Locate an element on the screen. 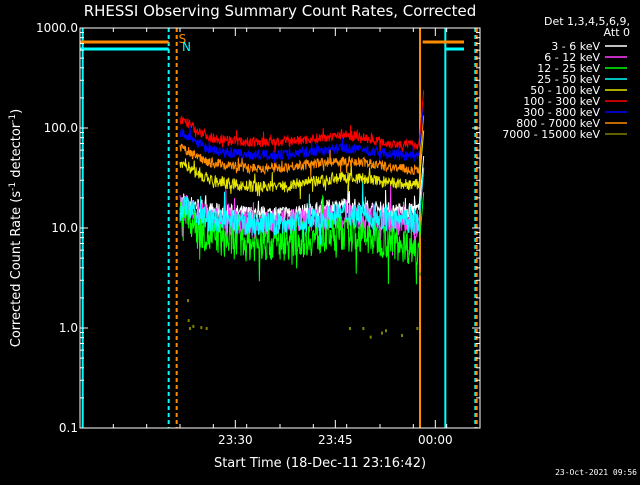 Image resolution: width=640 pixels, height=485 pixels. timestamp: 23-Oct-2021 09:56 is located at coordinates (596, 472).